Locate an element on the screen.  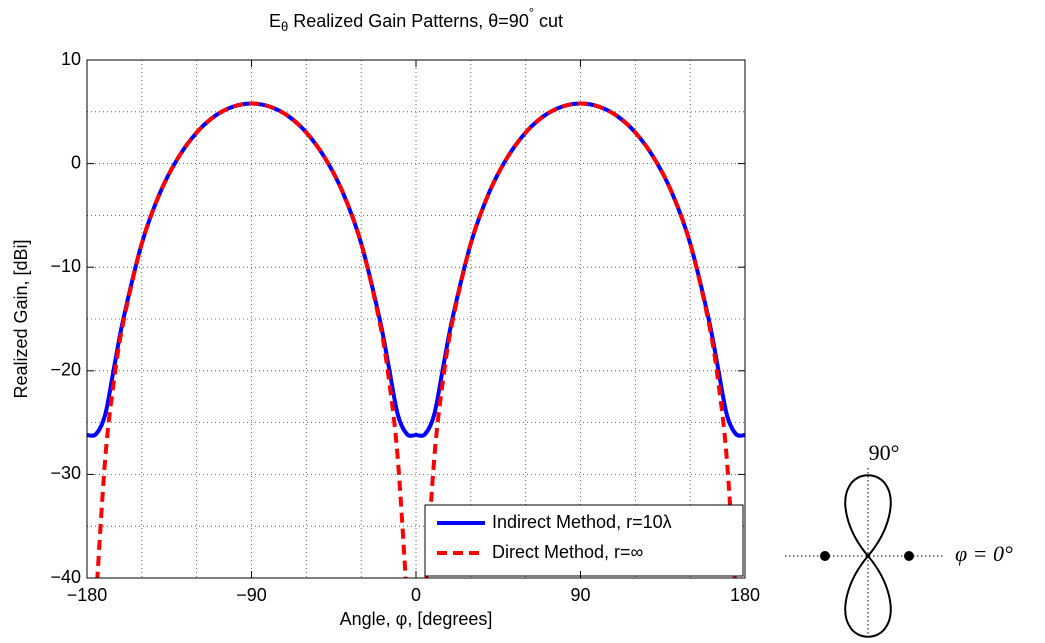
x-tick-label: 0 is located at coordinates (416, 595).